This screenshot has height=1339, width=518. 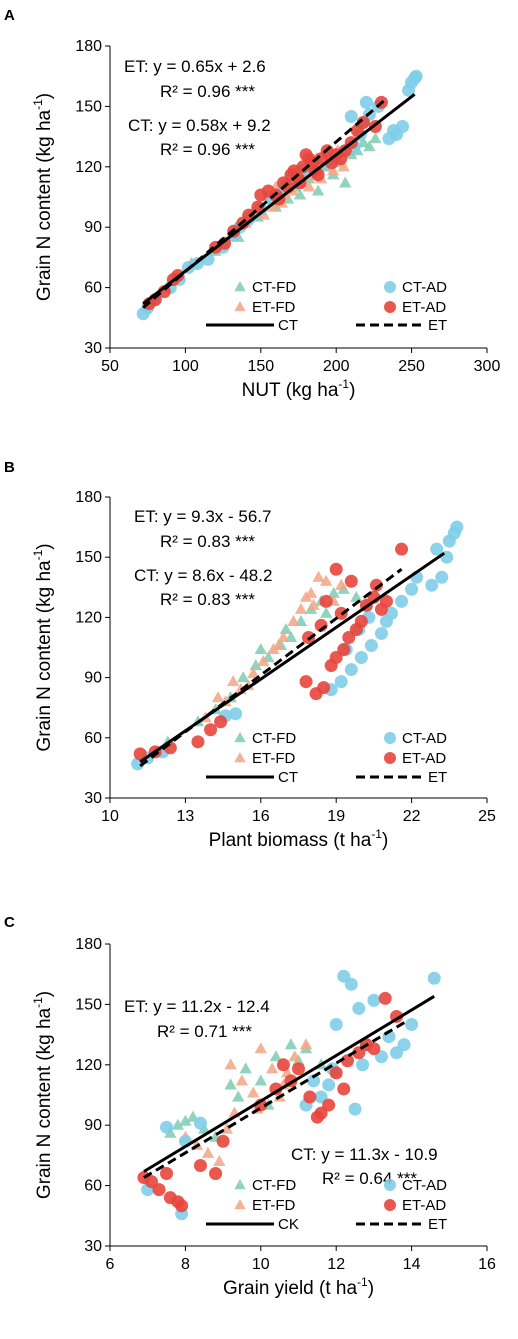 I want to click on x-tick-label: 200, so click(x=336, y=366).